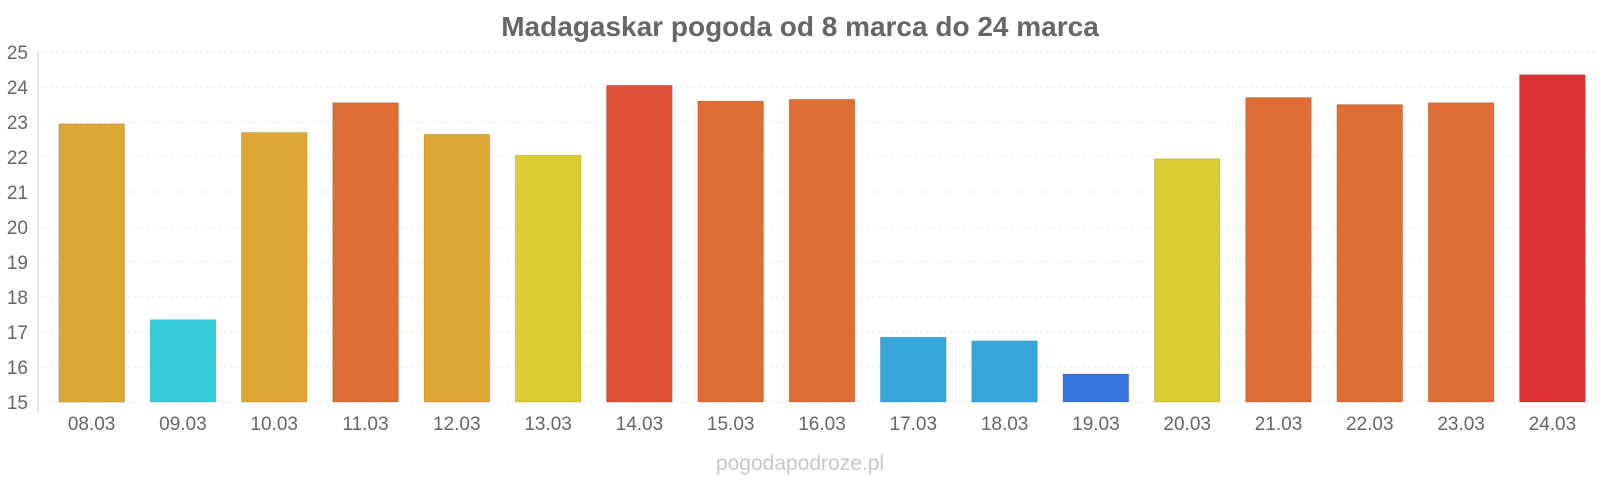  What do you see at coordinates (1552, 238) in the screenshot?
I see `bar-24.03` at bounding box center [1552, 238].